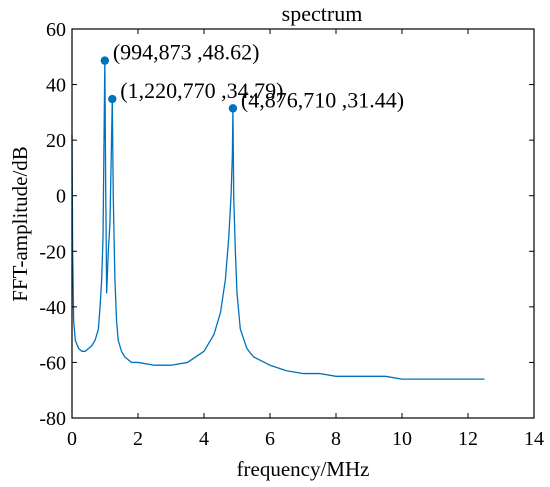  What do you see at coordinates (52, 308) in the screenshot?
I see `y-tick-label: -40` at bounding box center [52, 308].